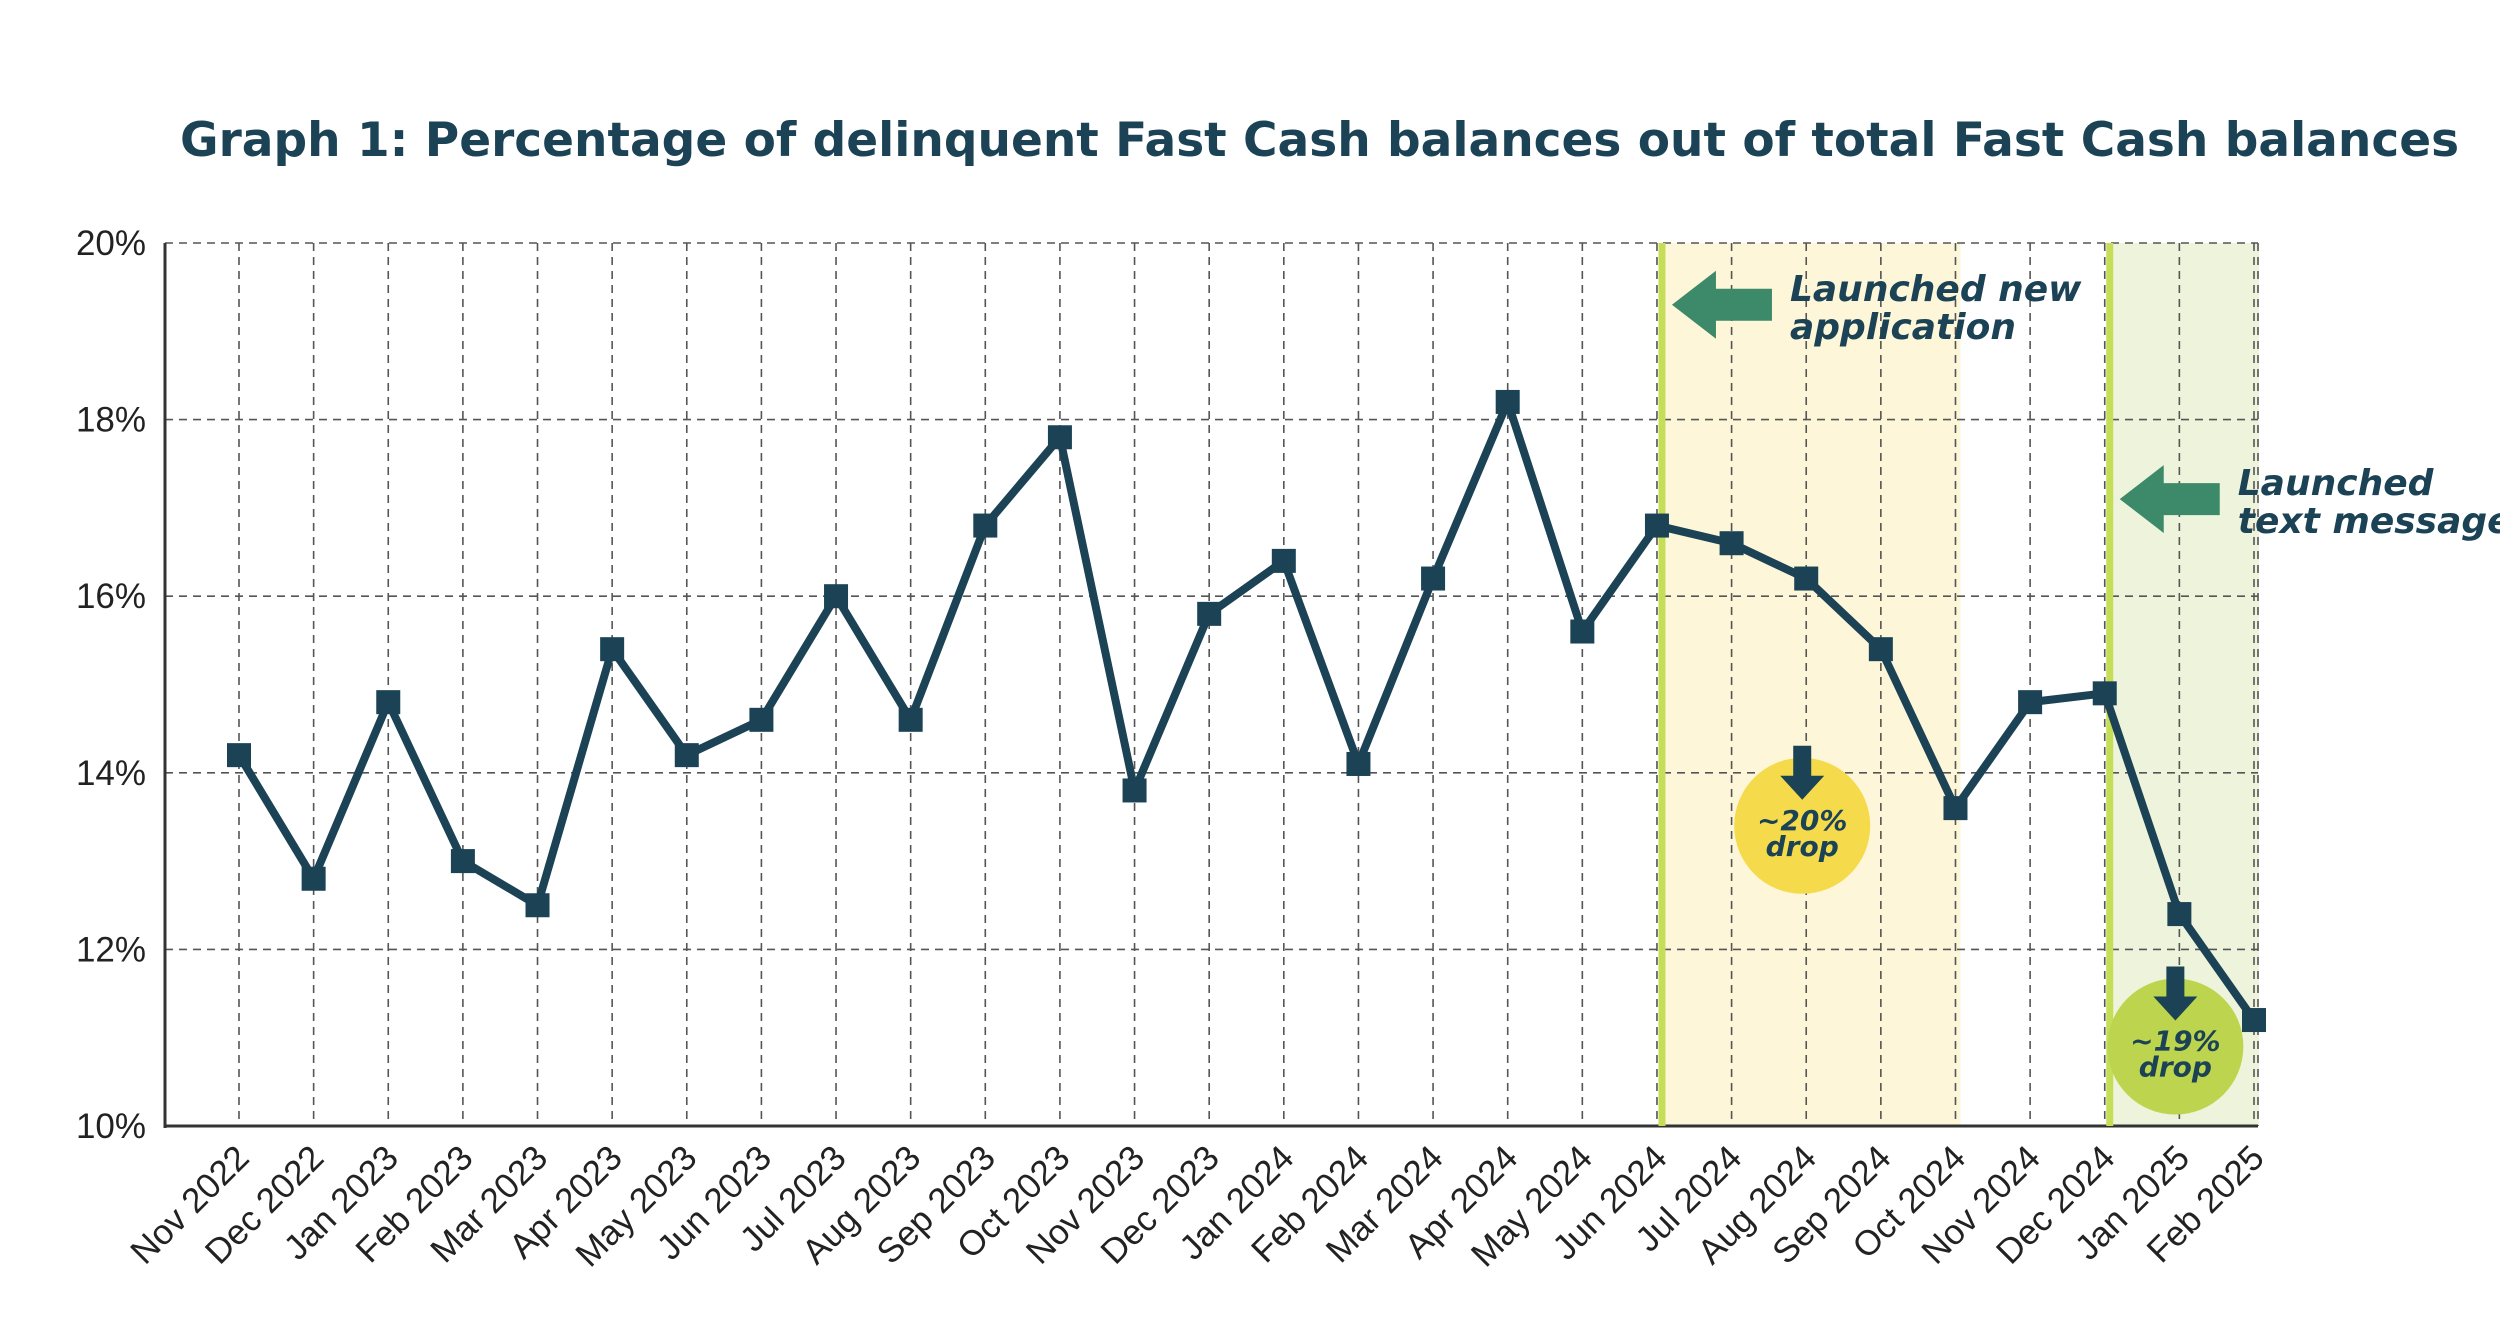  What do you see at coordinates (2336, 483) in the screenshot?
I see `annotation-text: Launched` at bounding box center [2336, 483].